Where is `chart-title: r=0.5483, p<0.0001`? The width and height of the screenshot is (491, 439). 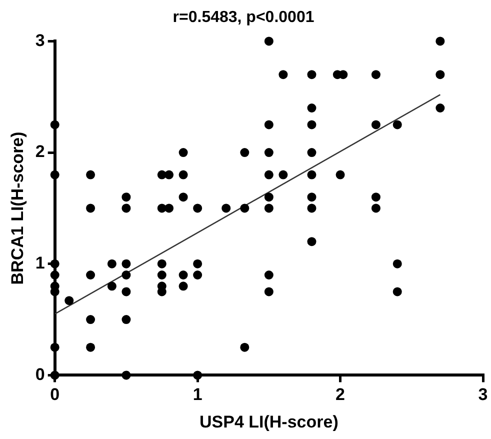
chart-title: r=0.5483, p<0.0001 is located at coordinates (243, 17).